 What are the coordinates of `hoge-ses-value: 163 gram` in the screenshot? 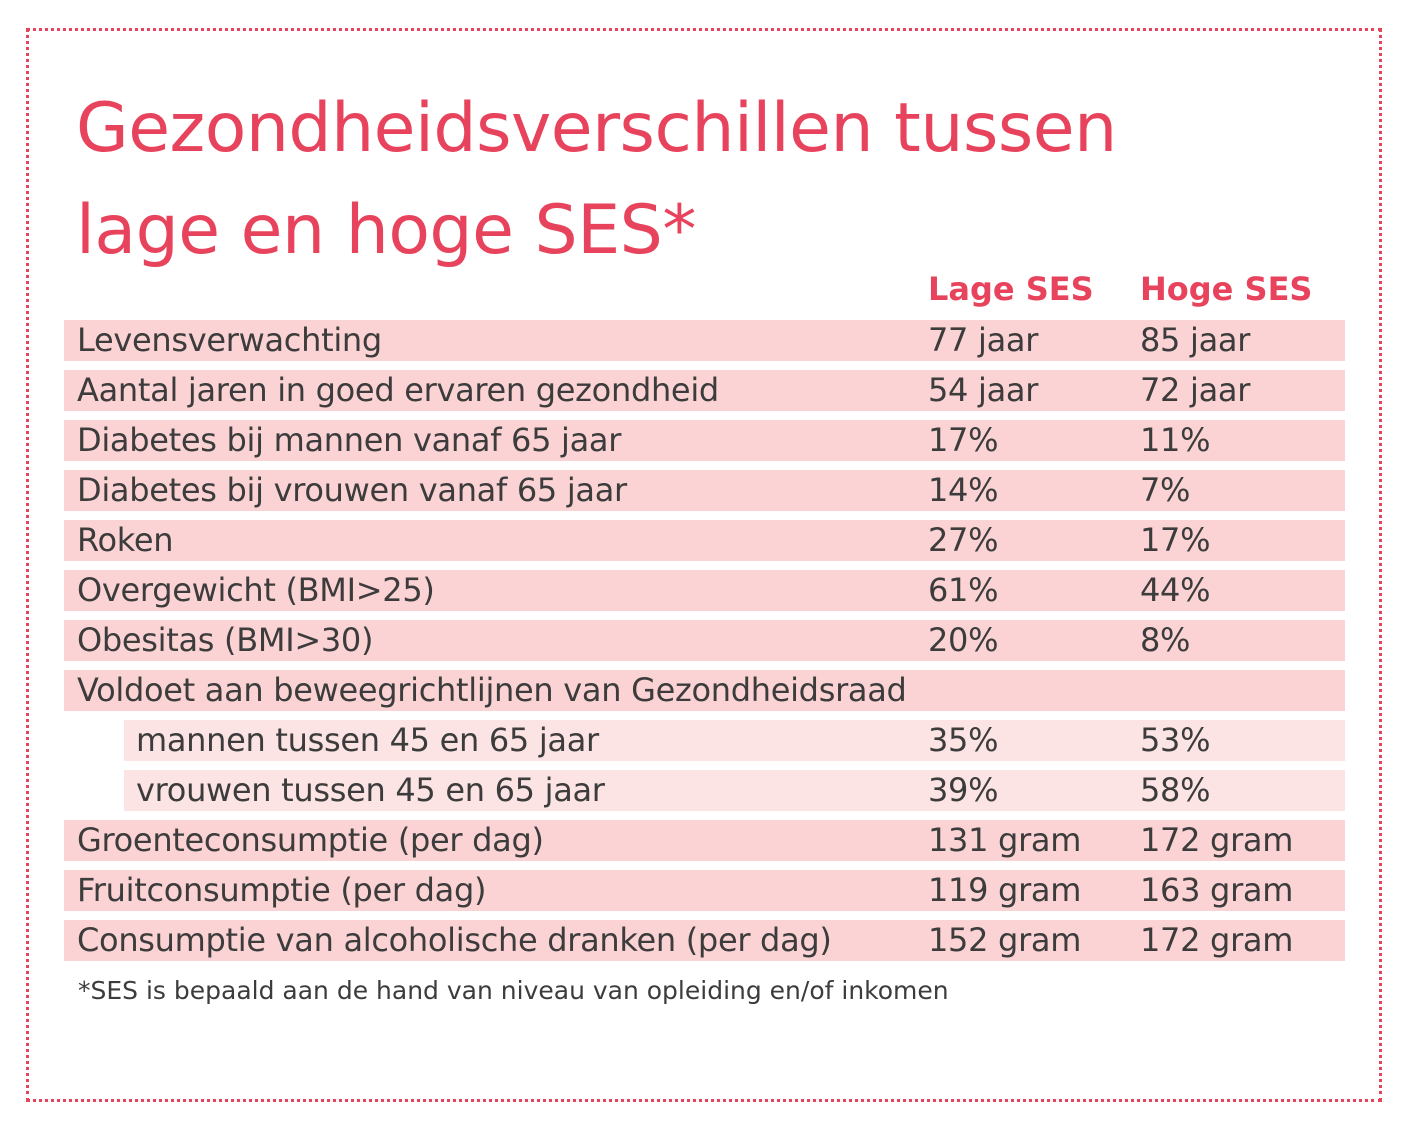 It's located at (1217, 890).